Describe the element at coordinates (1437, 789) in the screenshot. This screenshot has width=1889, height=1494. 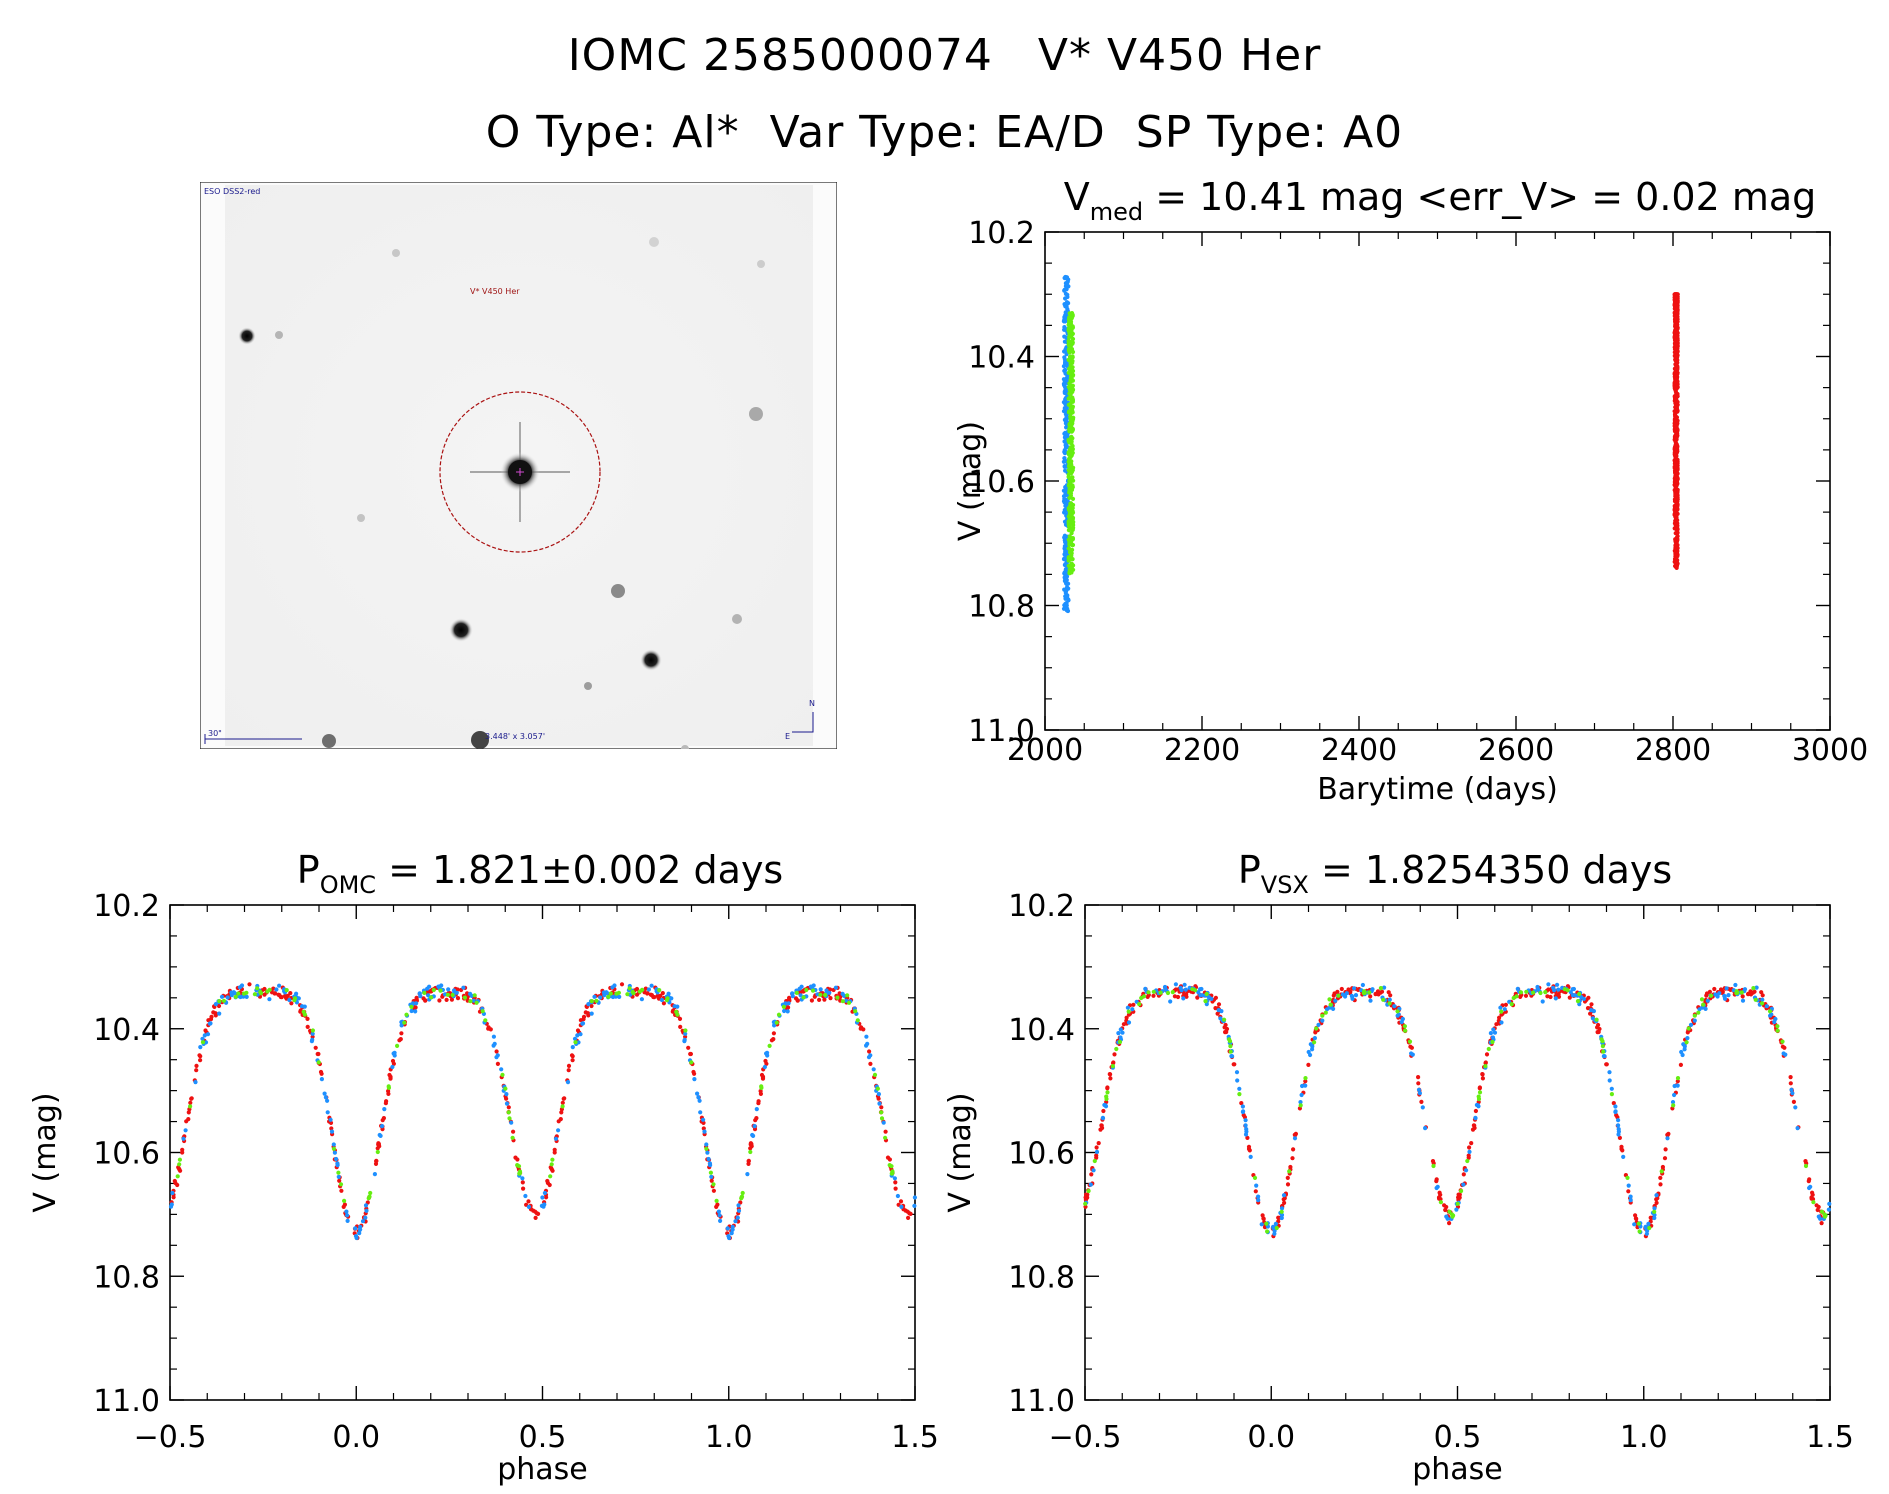
I see `x-axis-label: Barytime (days)` at that location.